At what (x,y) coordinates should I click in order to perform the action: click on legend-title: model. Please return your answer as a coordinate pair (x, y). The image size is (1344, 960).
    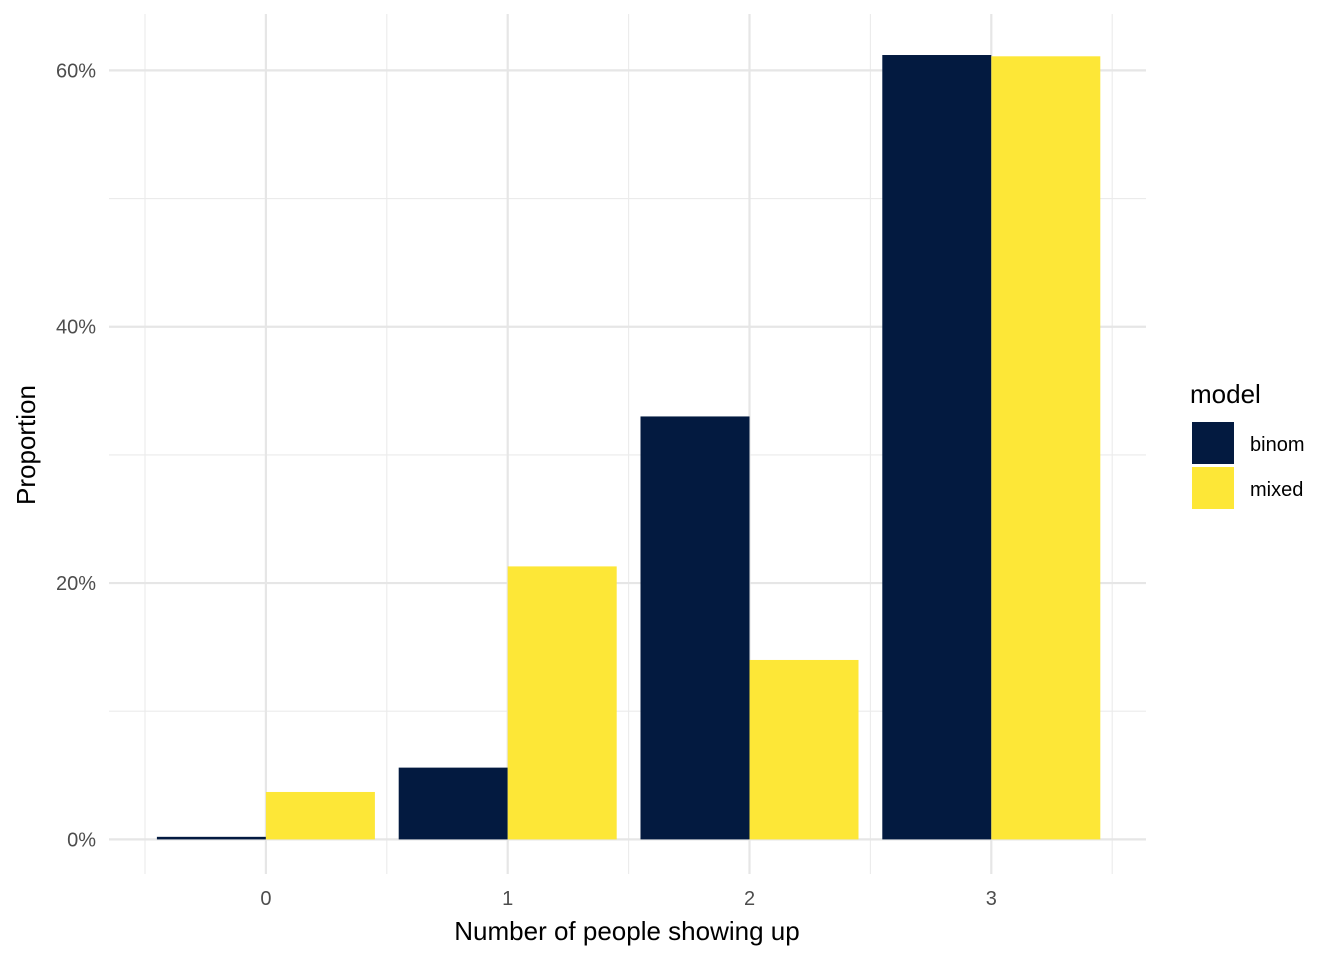
    Looking at the image, I should click on (1225, 394).